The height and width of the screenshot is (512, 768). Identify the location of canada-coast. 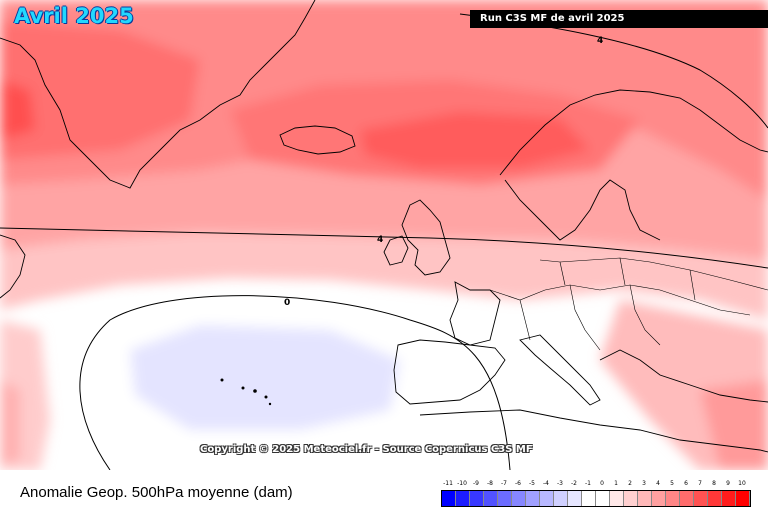
(13, 266).